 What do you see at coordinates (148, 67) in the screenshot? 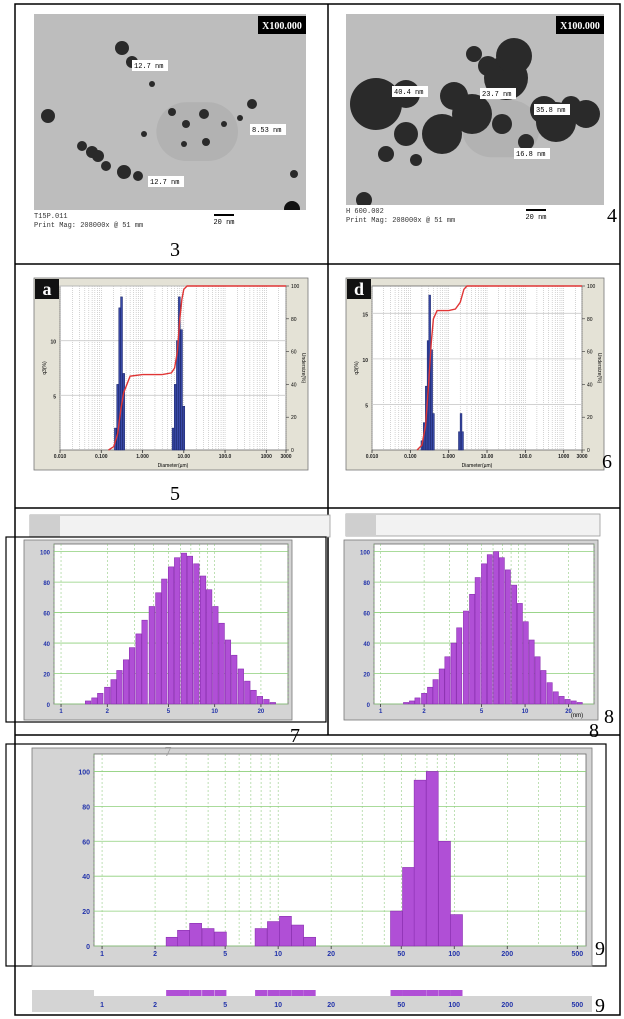
I see `size-label: 12.7 nm` at bounding box center [148, 67].